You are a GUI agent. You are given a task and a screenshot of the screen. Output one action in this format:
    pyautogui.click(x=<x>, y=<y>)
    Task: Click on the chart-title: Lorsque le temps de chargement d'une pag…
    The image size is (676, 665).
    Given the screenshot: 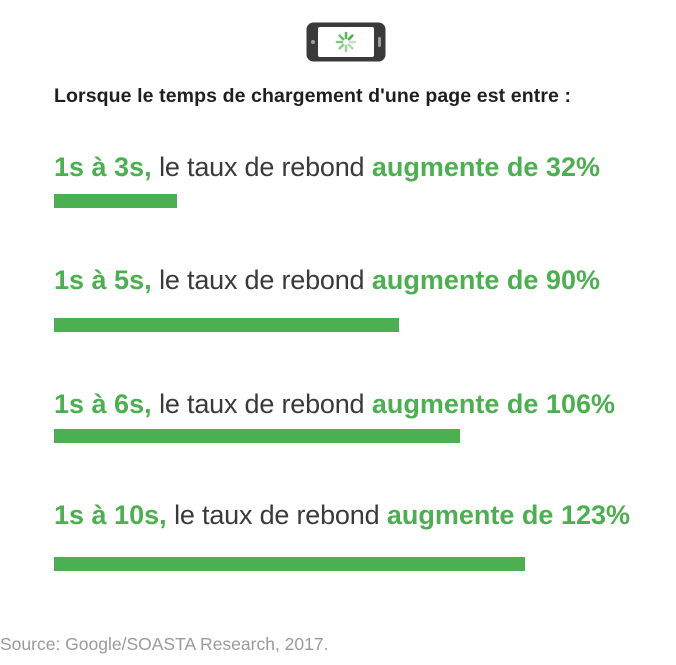 What is the action you would take?
    pyautogui.click(x=313, y=96)
    